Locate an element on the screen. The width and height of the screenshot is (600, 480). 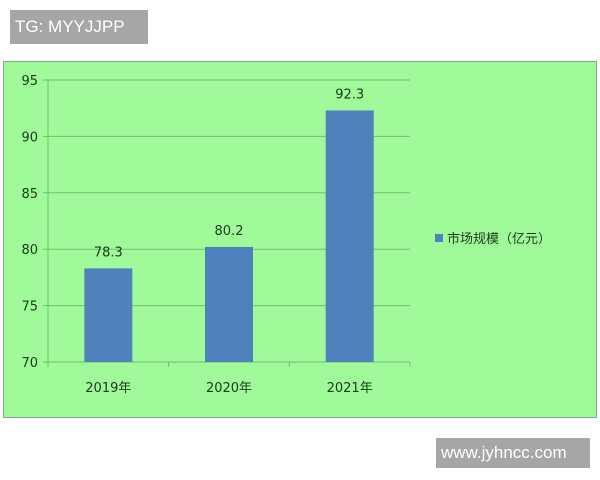
legend-swatch is located at coordinates (439, 238).